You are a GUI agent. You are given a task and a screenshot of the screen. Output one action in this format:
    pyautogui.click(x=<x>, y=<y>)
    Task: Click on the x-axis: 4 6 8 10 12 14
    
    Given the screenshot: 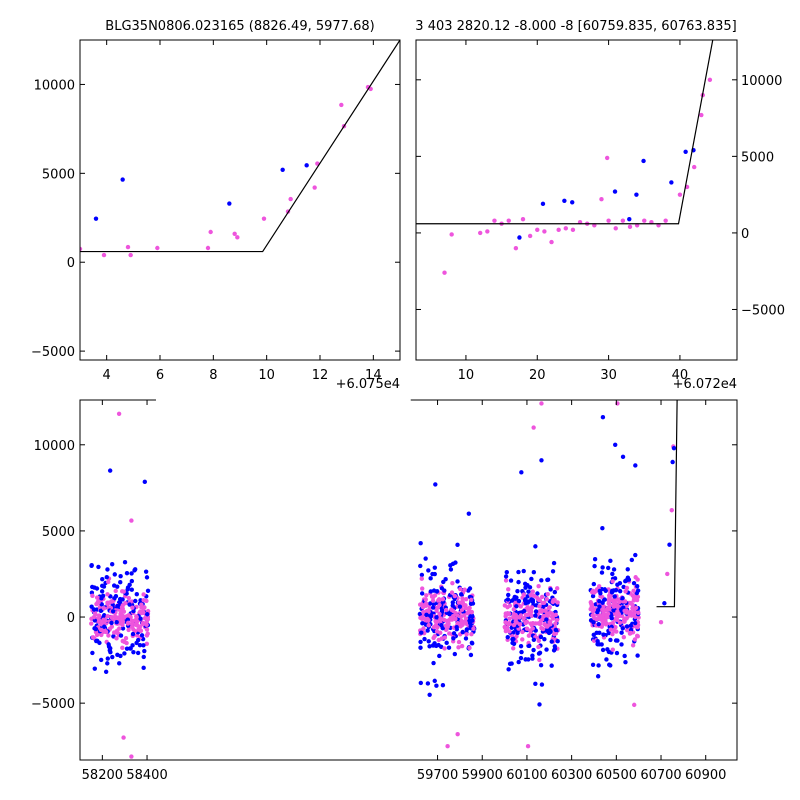 What is the action you would take?
    pyautogui.click(x=242, y=211)
    